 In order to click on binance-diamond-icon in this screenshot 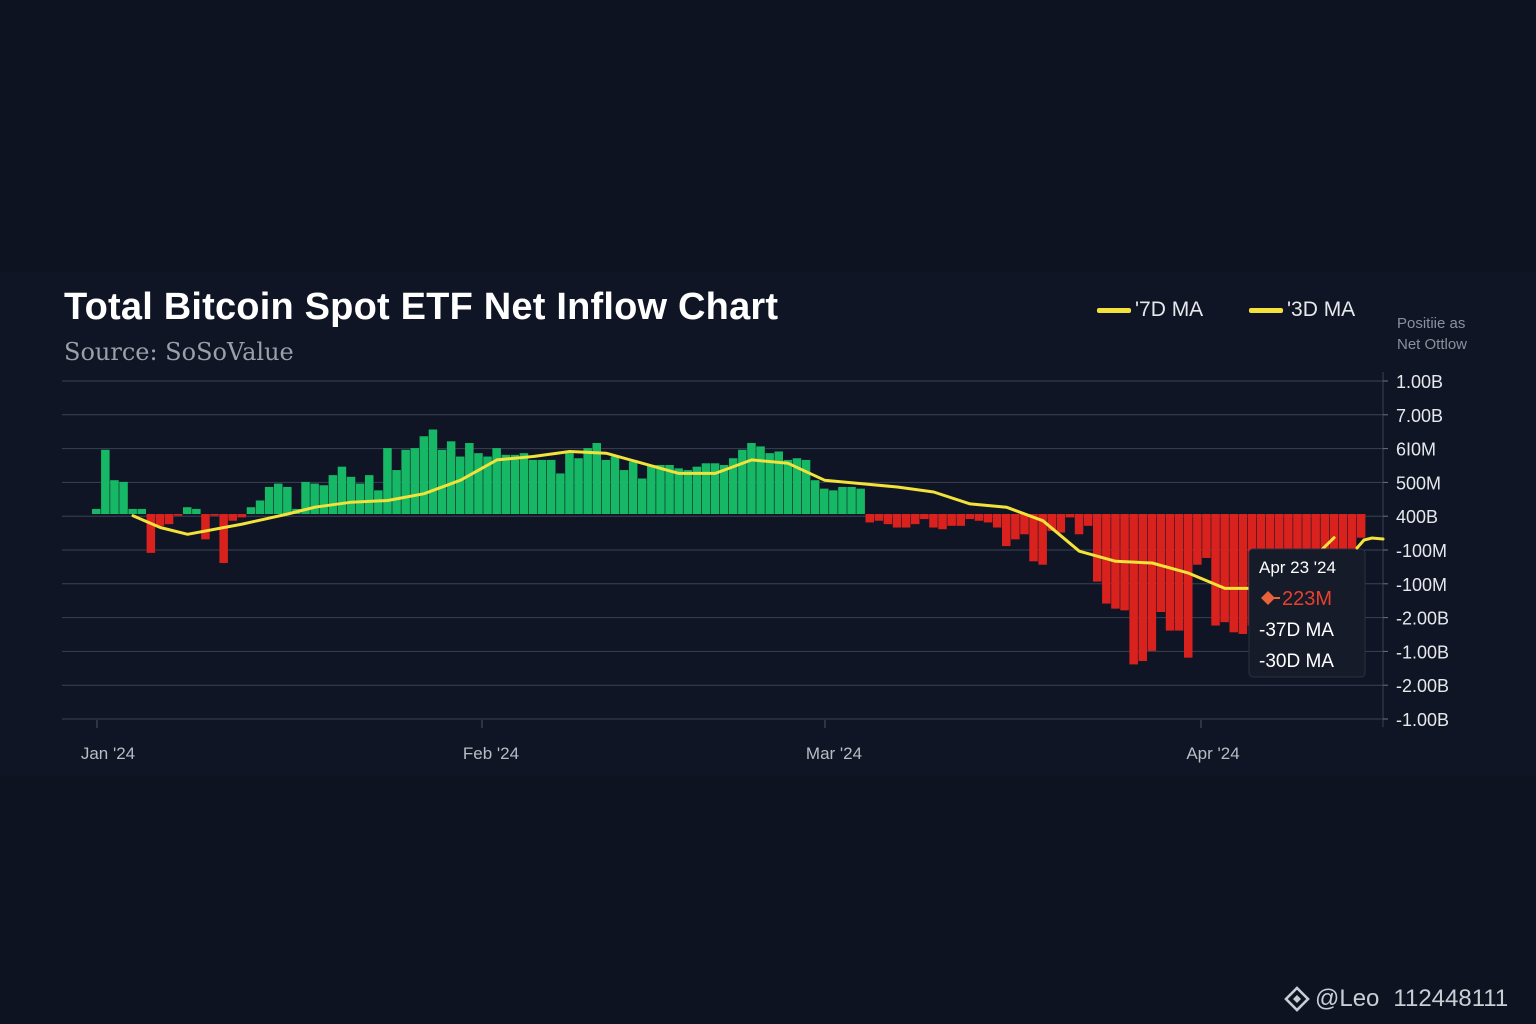, I will do `click(1297, 999)`.